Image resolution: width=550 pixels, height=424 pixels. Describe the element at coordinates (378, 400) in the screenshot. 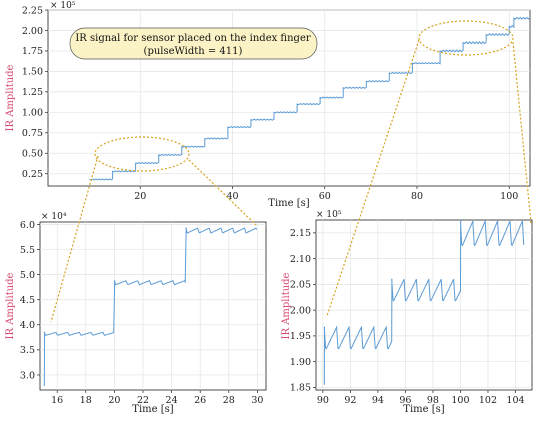

I see `zoom-right-x-tick-label: 94` at that location.